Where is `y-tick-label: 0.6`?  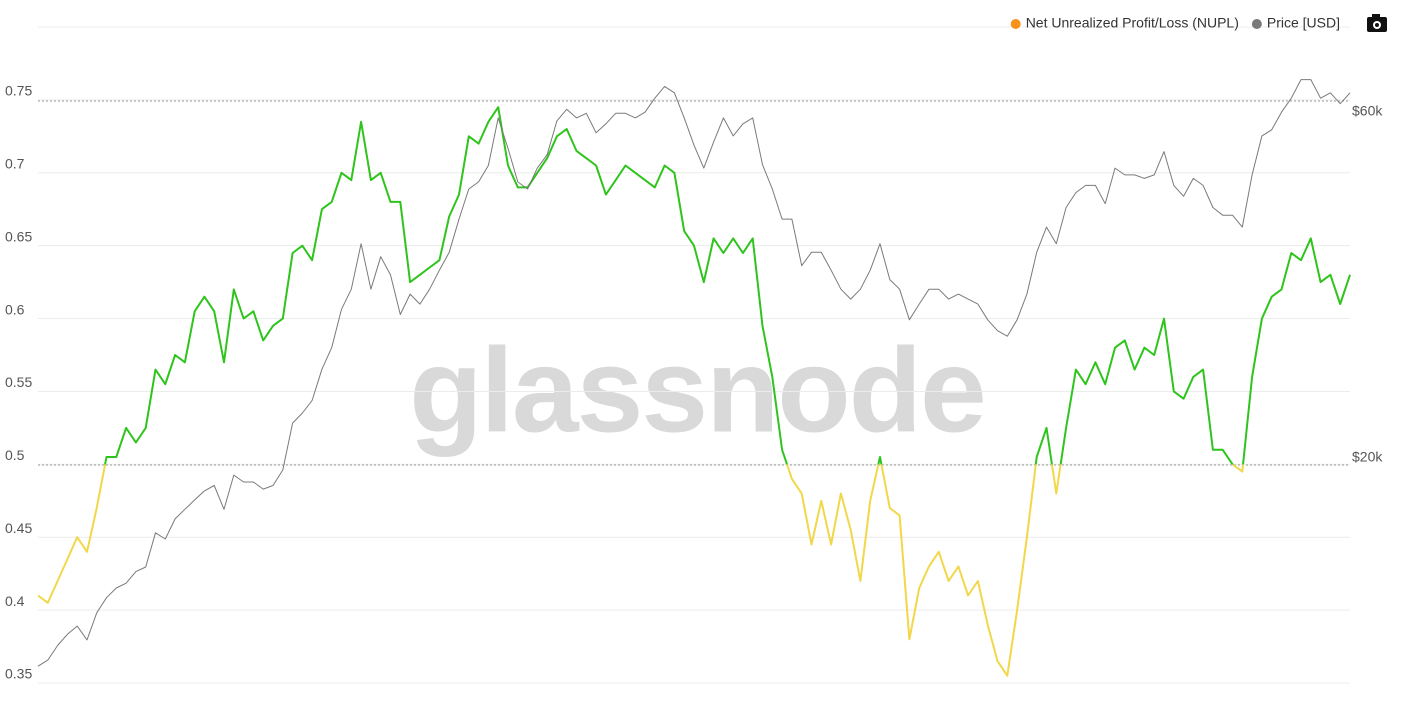 y-tick-label: 0.6 is located at coordinates (15, 309).